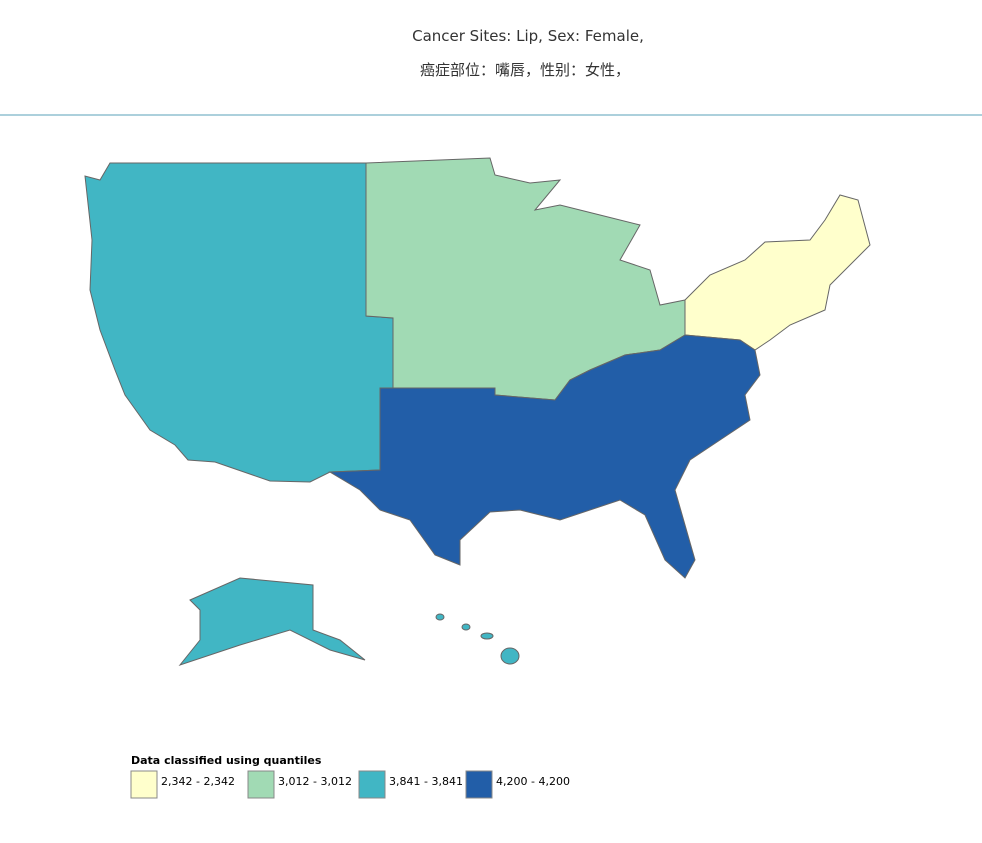 The height and width of the screenshot is (843, 982). Describe the element at coordinates (544, 456) in the screenshot. I see `region-south` at that location.